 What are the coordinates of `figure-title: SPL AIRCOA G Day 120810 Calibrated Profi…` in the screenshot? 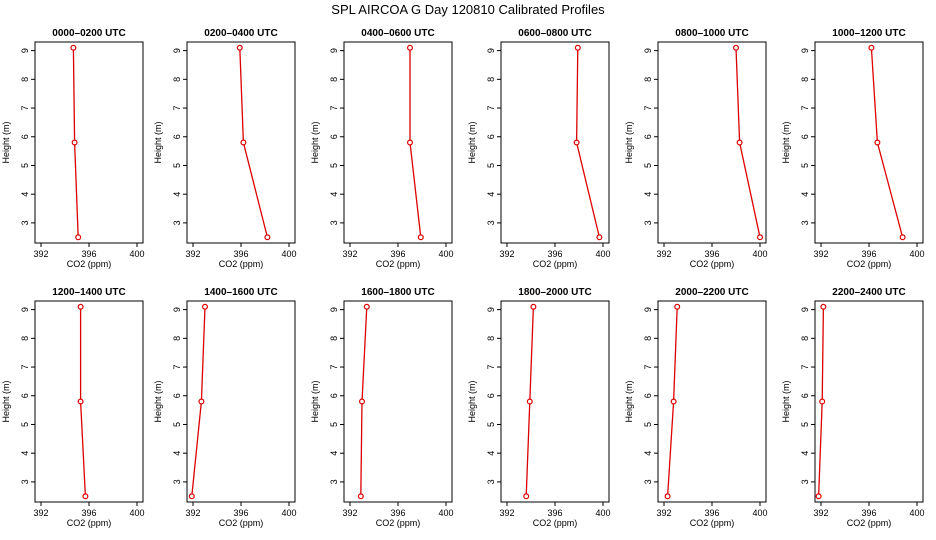 It's located at (468, 9).